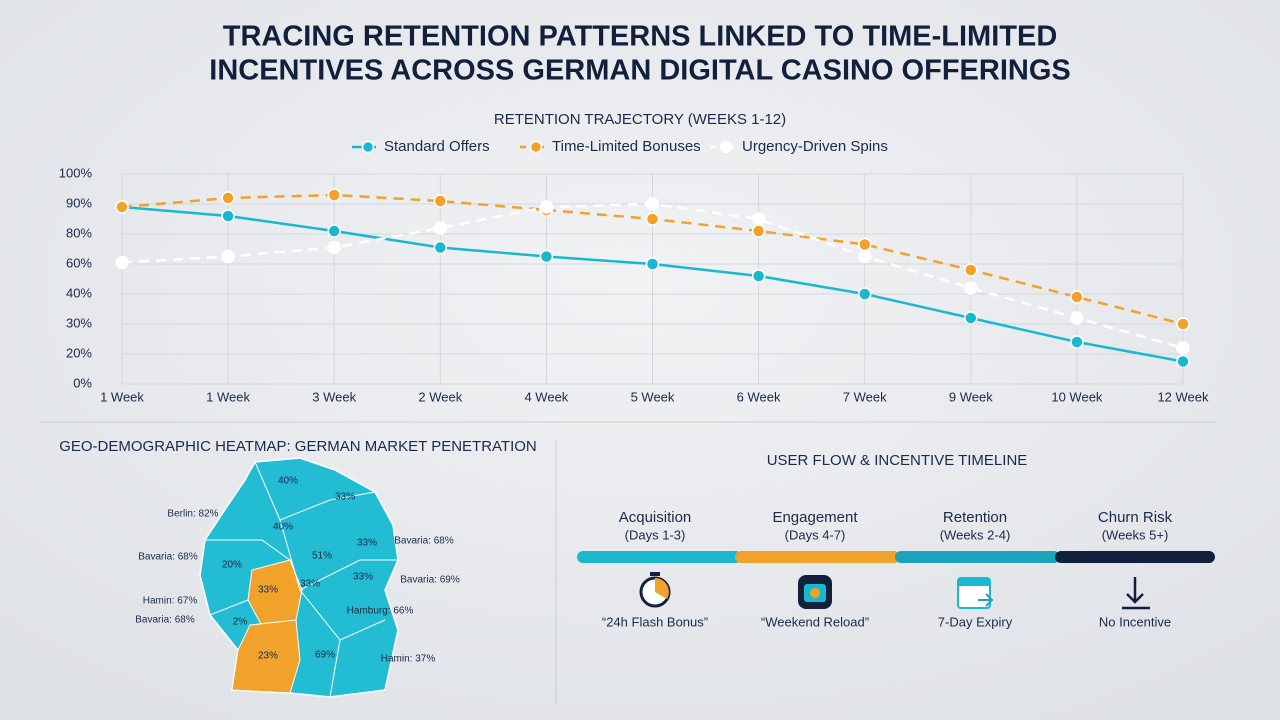 The image size is (1280, 720). Describe the element at coordinates (1135, 517) in the screenshot. I see `stage-name: Churn Risk` at that location.